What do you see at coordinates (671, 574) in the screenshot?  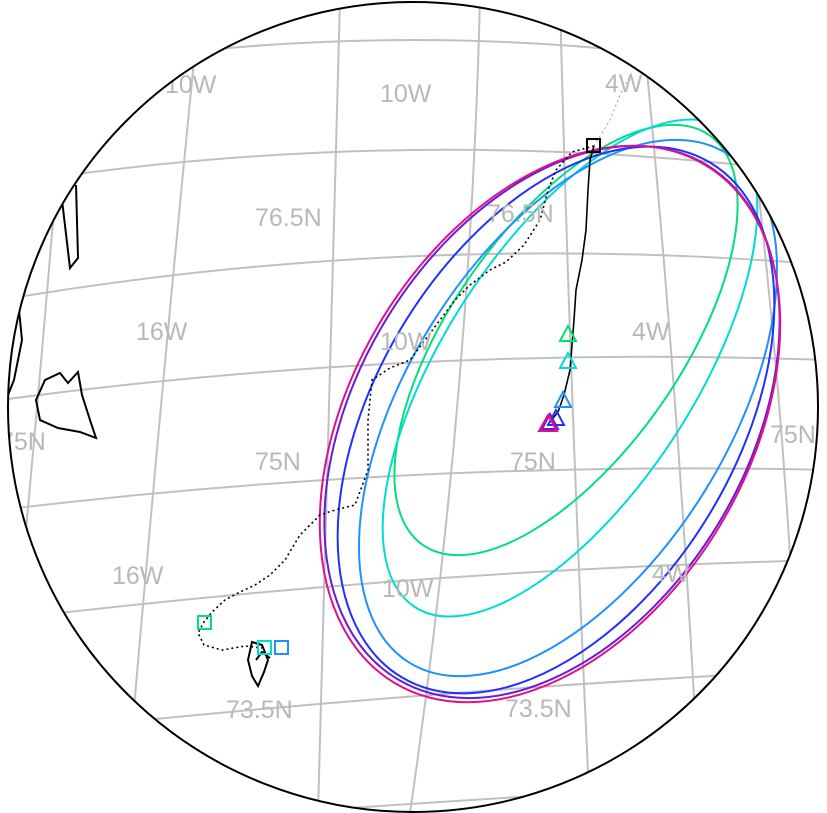 I see `label-lower-right-lon: 4W` at bounding box center [671, 574].